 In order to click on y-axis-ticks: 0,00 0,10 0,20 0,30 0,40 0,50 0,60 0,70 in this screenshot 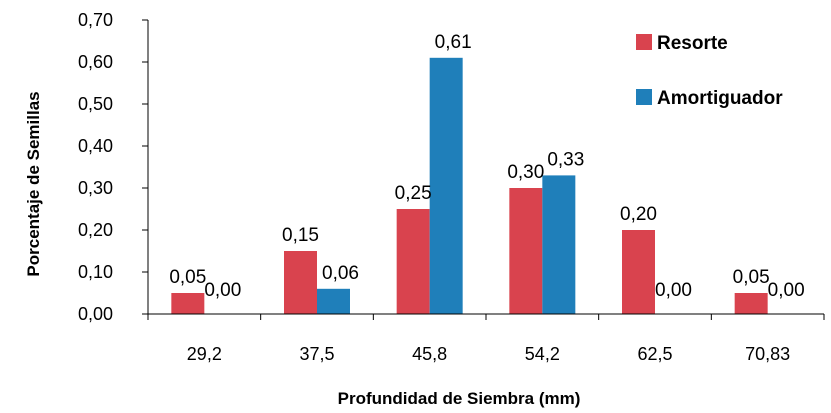, I will do `click(113, 167)`.